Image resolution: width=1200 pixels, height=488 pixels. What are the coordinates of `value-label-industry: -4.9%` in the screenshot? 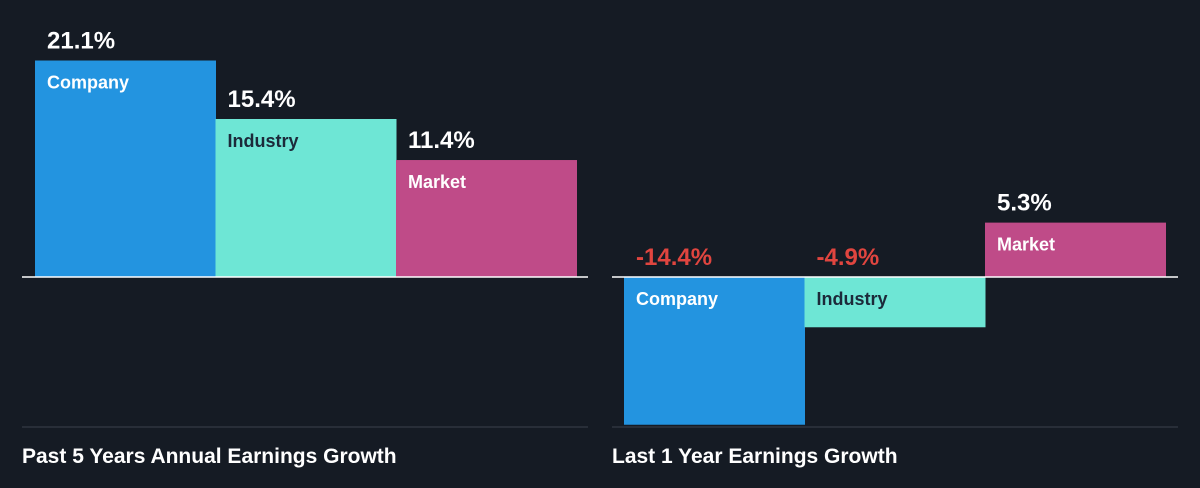 It's located at (848, 257).